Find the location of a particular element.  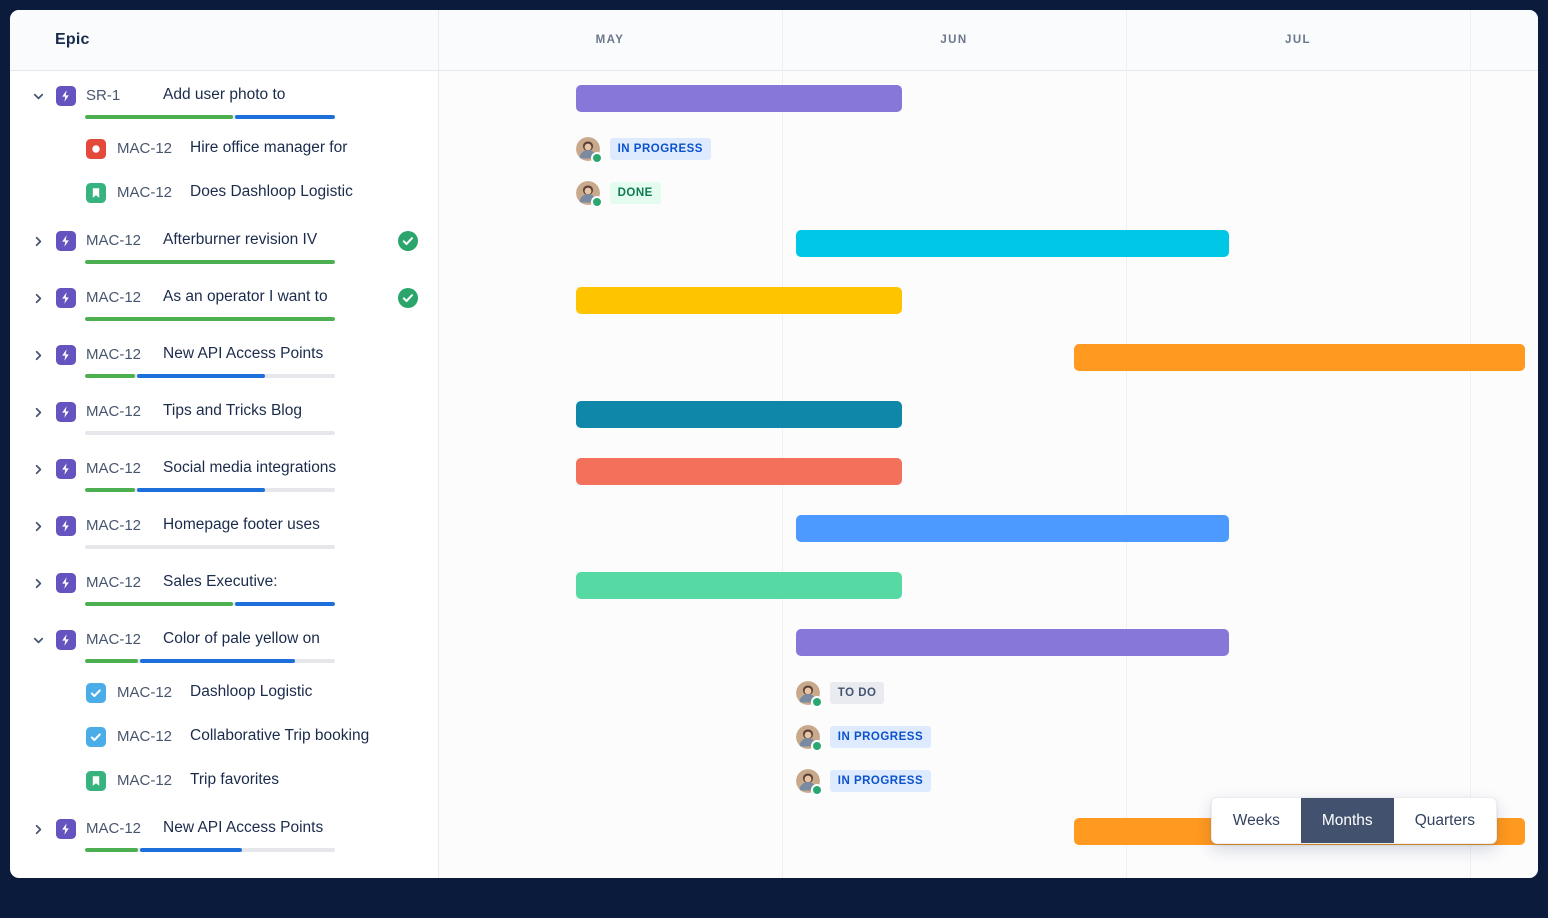

row-timeline-cell: DONE is located at coordinates (988, 193).